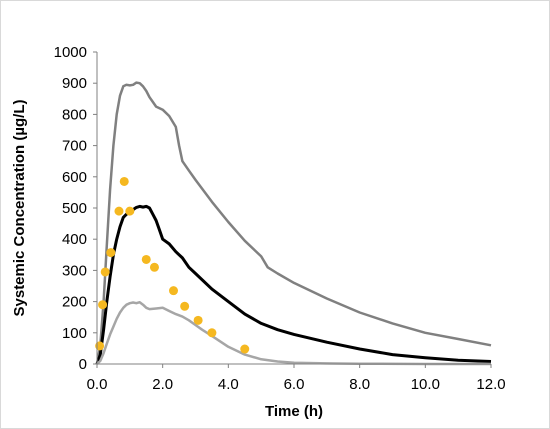  I want to click on y-tick-label: 500, so click(74, 208).